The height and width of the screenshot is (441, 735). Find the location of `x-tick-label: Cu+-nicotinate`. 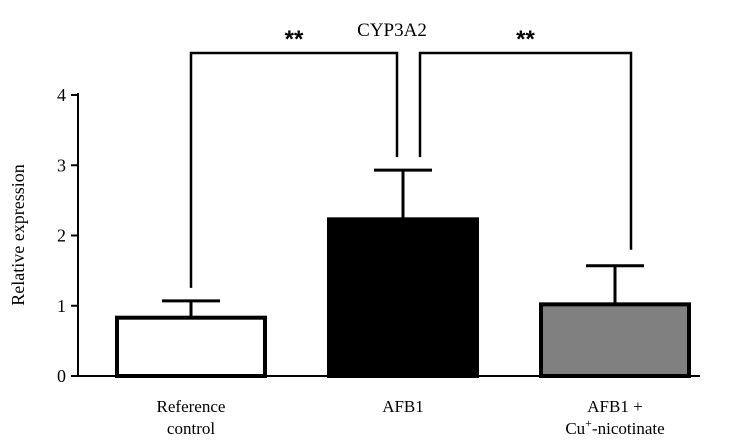

x-tick-label: Cu+-nicotinate is located at coordinates (614, 427).